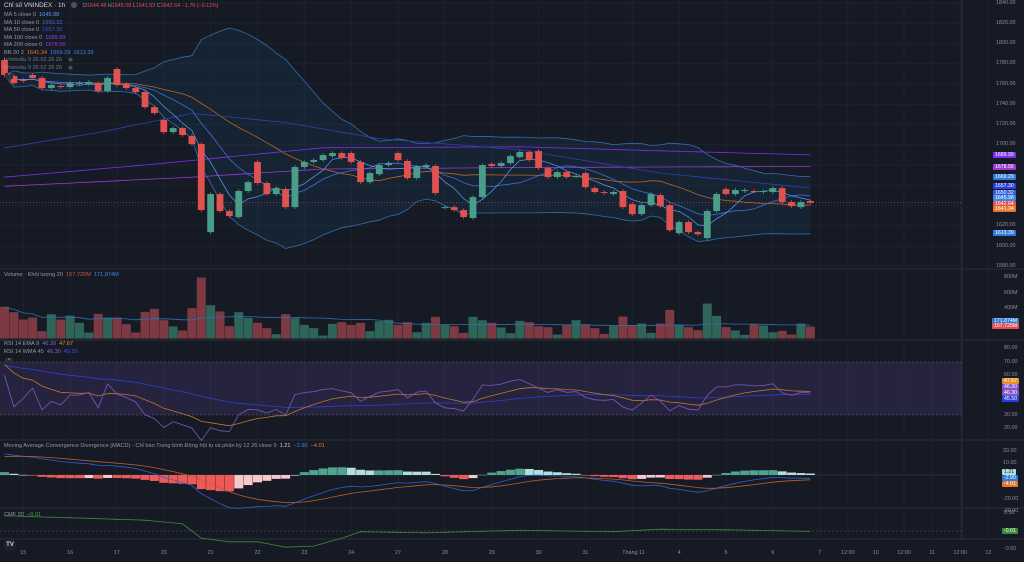  I want to click on legend-ma100: MA 100 close 0 1689.99, so click(36, 38).